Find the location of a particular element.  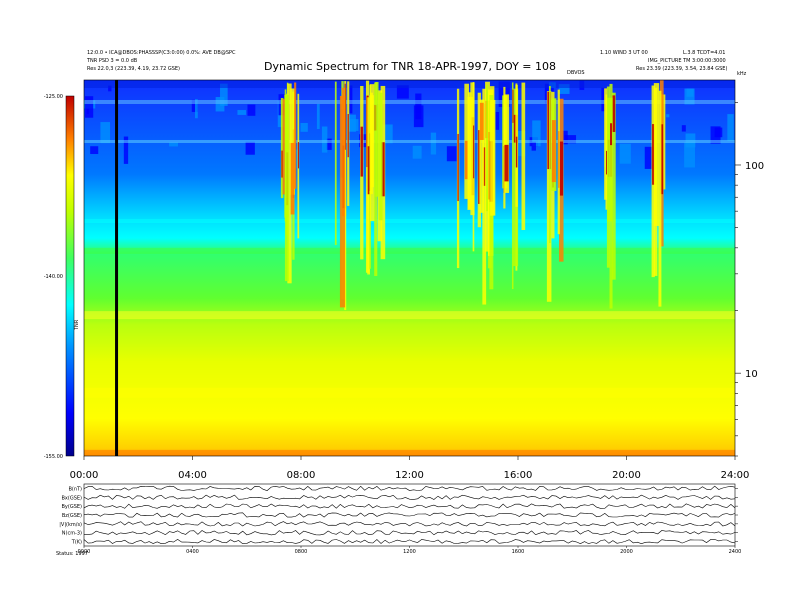

panel-label: Bx(GSE) is located at coordinates (72, 498).